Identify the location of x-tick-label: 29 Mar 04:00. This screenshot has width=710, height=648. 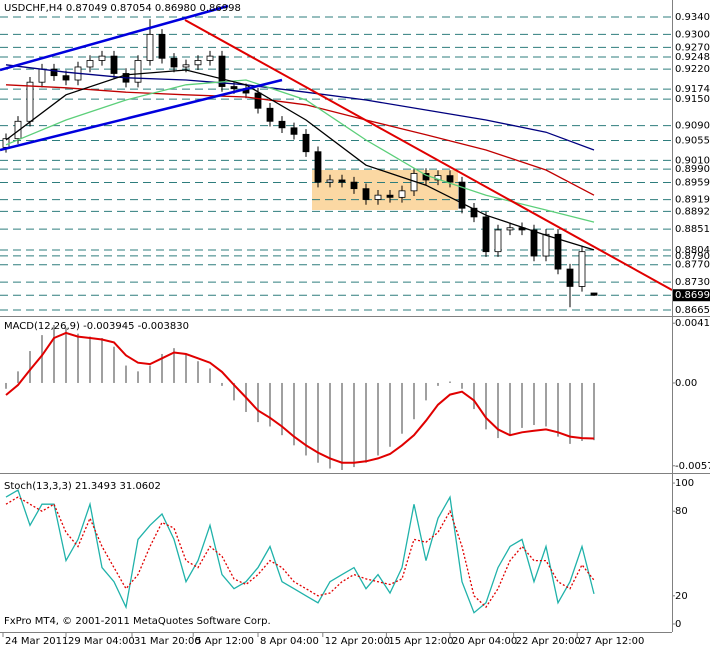
(101, 641).